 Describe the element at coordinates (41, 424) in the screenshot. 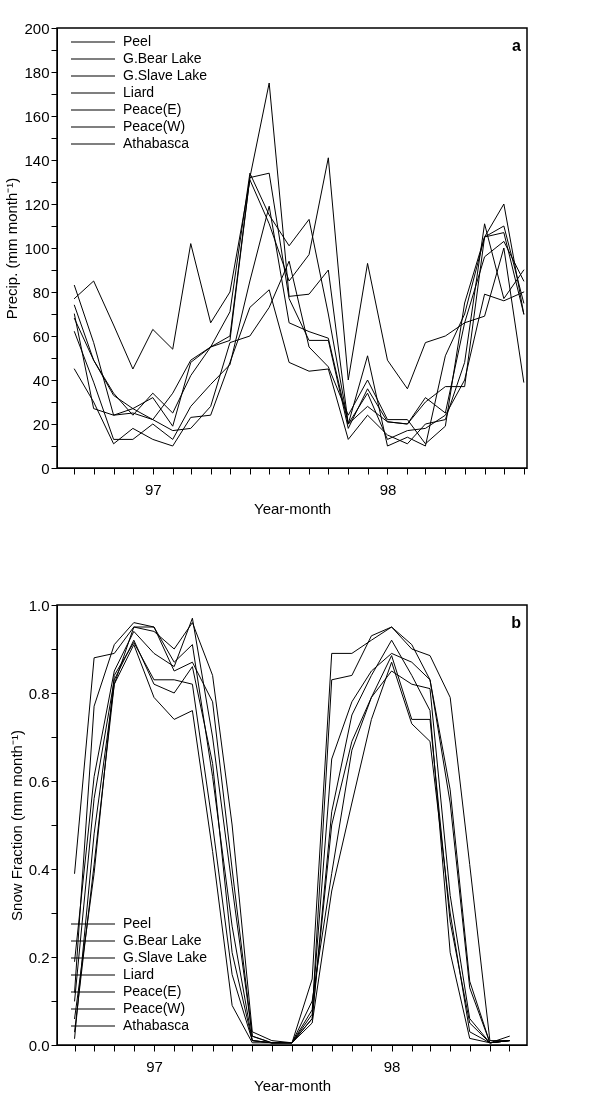

I see `y-tick-label: 20` at that location.